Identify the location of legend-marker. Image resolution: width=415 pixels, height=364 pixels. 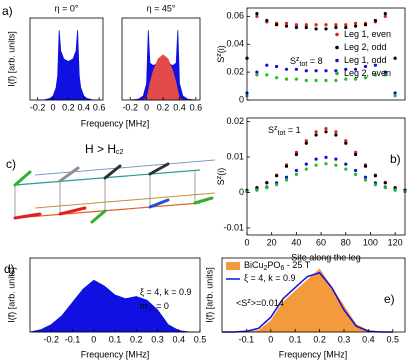
(233, 266).